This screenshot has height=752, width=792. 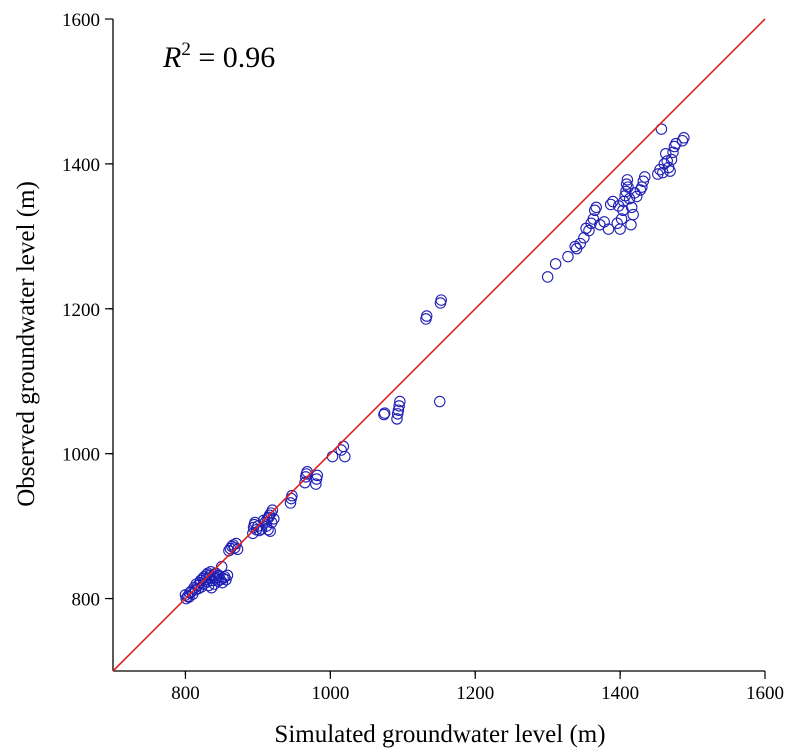 What do you see at coordinates (81, 310) in the screenshot?
I see `y-tick-label: 1200` at bounding box center [81, 310].